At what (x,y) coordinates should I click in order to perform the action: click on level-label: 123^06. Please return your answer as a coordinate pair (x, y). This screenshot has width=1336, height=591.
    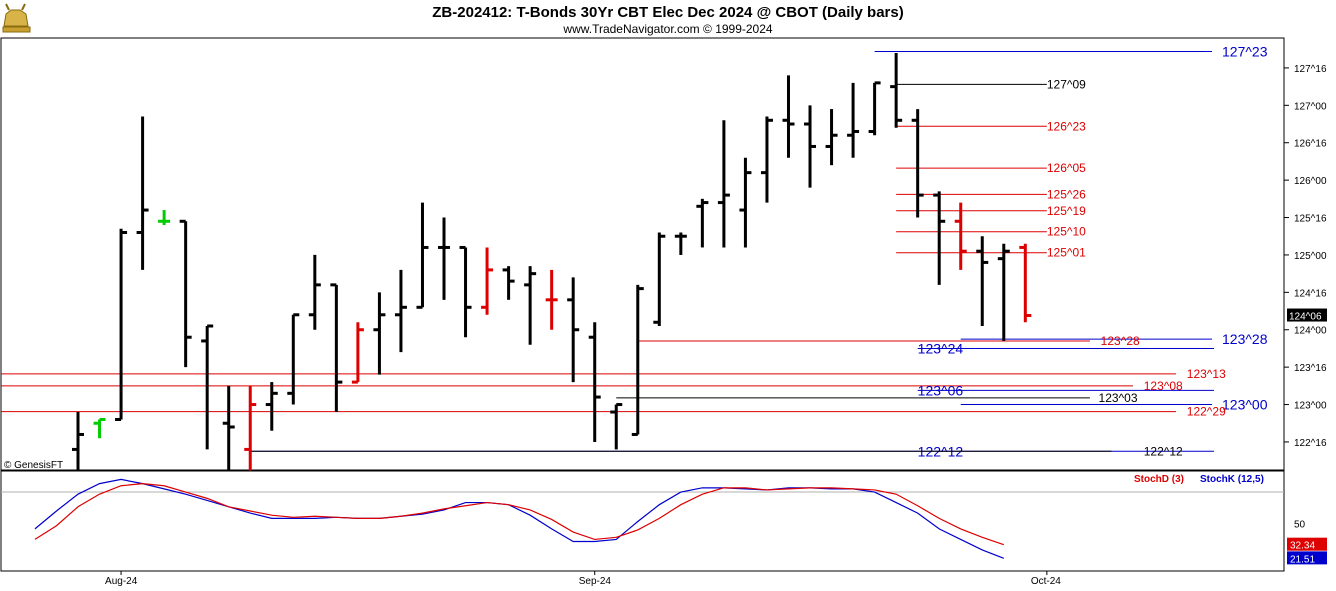
    Looking at the image, I should click on (941, 390).